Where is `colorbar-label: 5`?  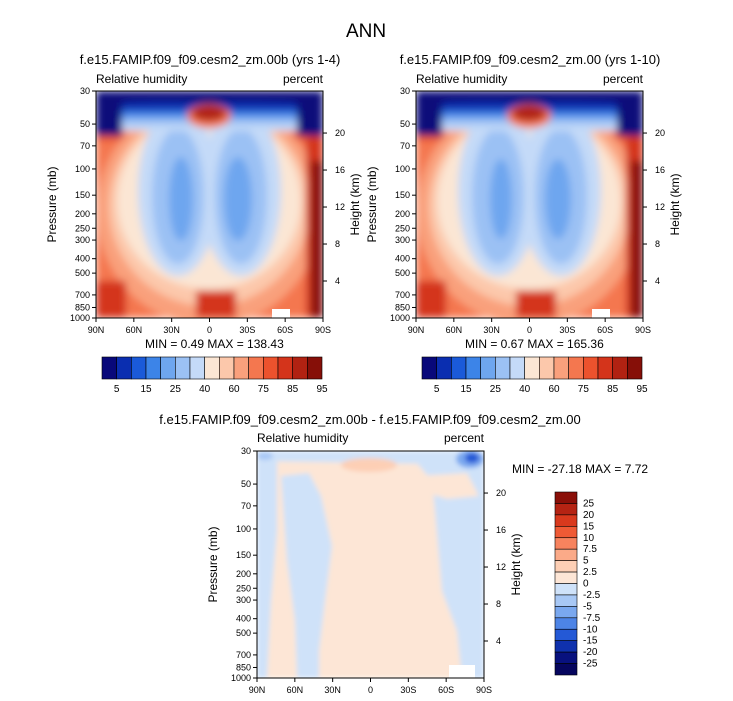 colorbar-label: 5 is located at coordinates (586, 561).